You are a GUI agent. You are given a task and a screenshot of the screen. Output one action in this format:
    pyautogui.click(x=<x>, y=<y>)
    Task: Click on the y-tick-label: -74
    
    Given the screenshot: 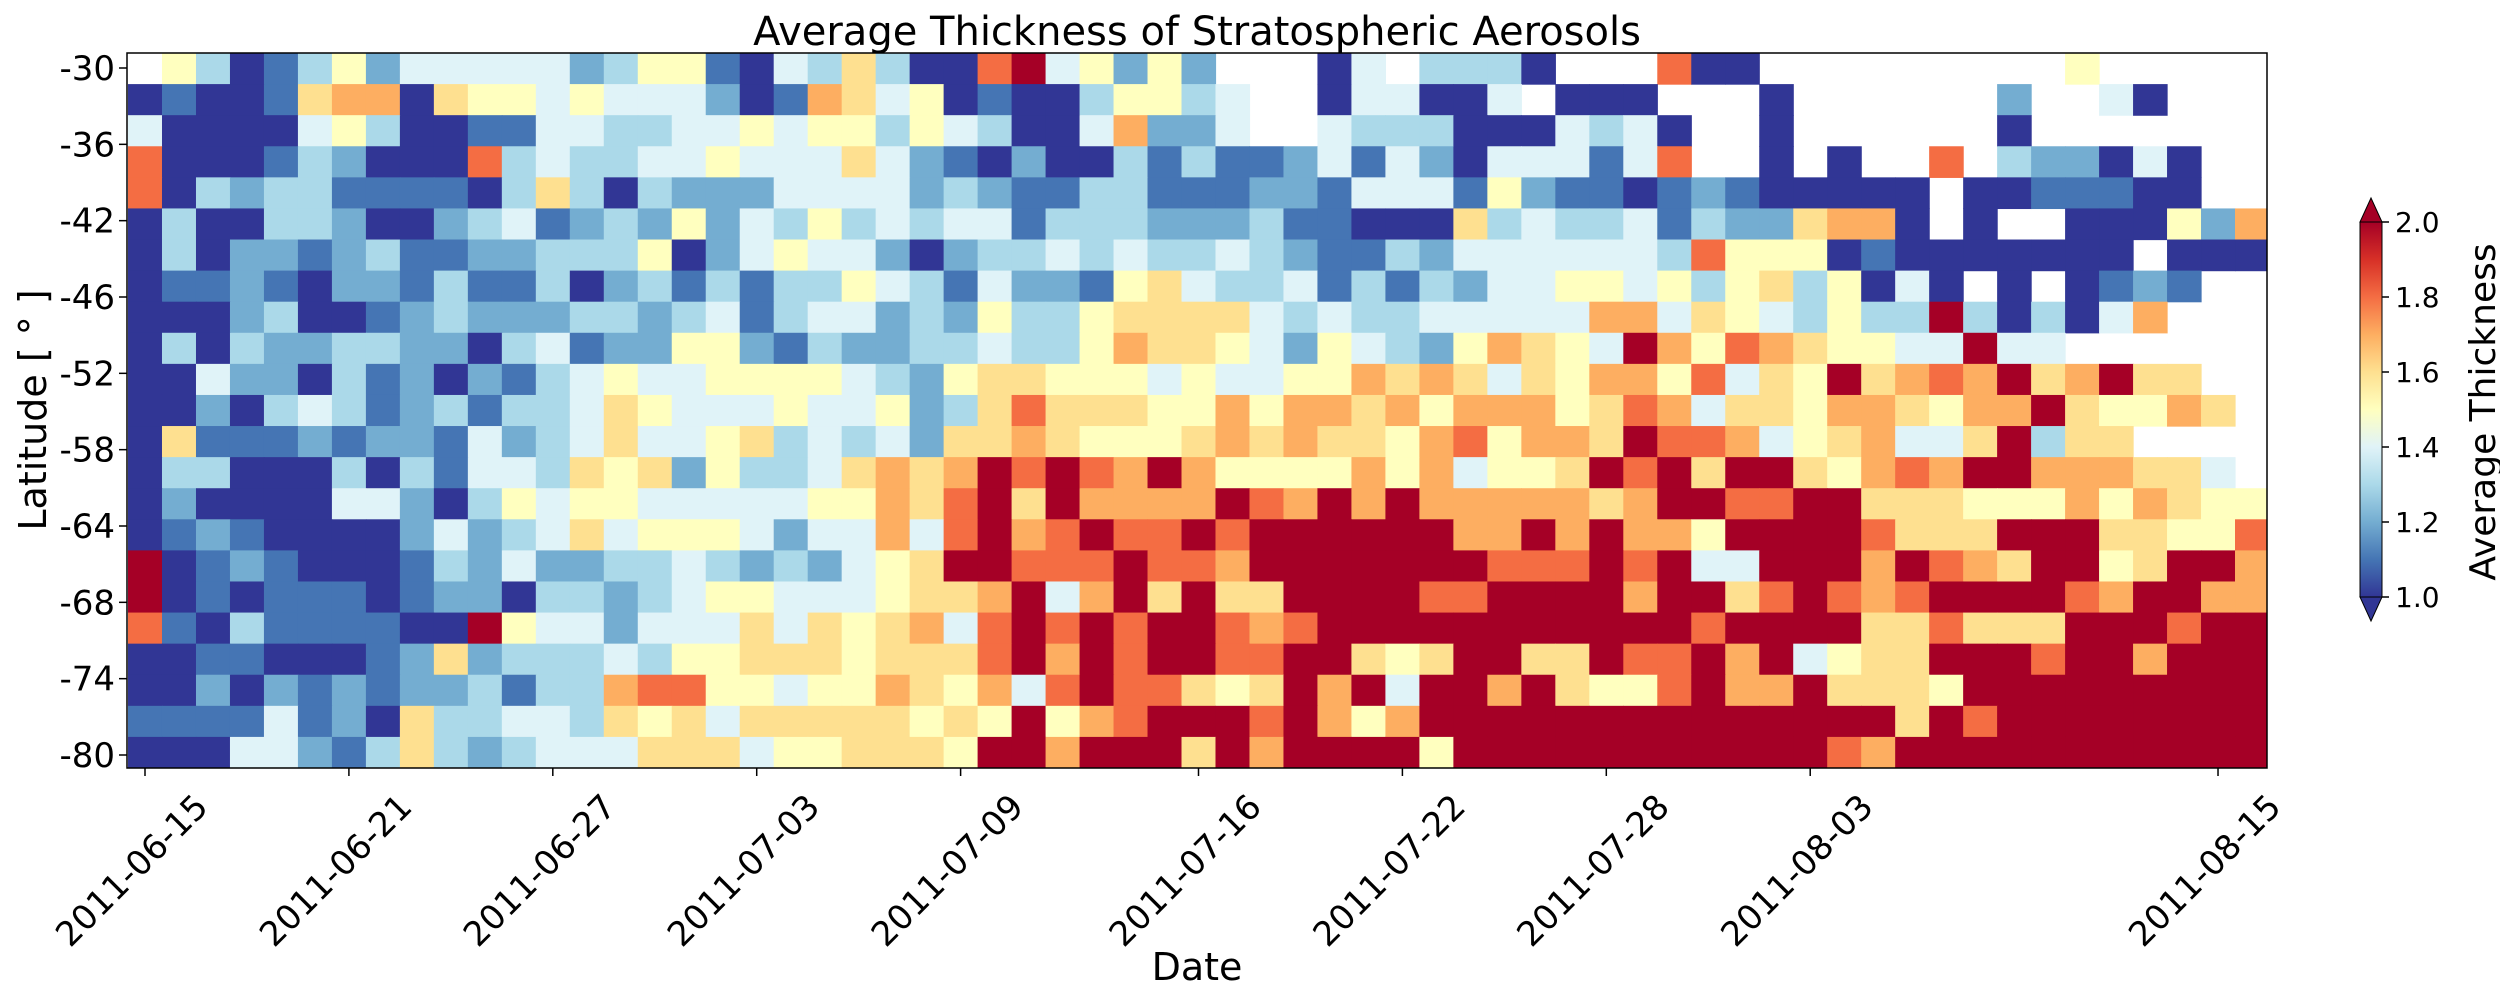 What is the action you would take?
    pyautogui.click(x=87, y=680)
    